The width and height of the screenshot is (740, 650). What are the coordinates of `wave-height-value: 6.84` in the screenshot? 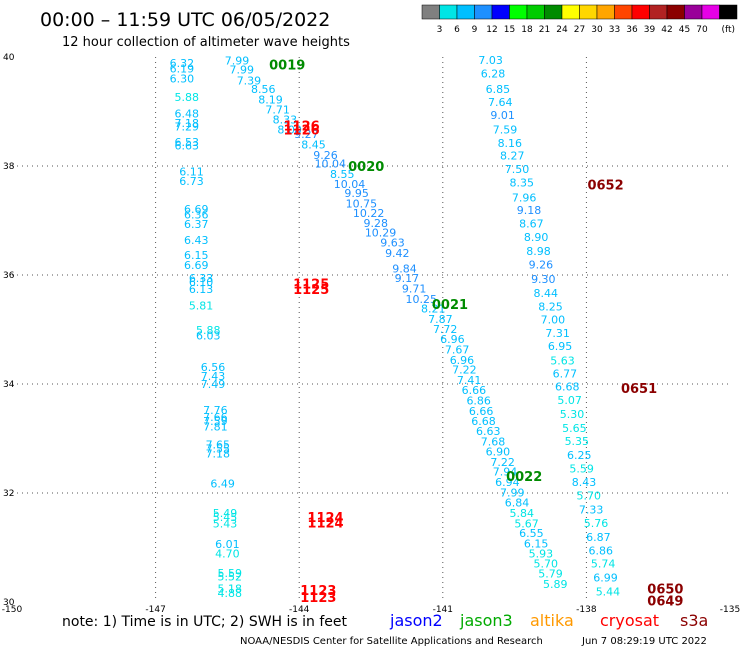 It's located at (517, 503).